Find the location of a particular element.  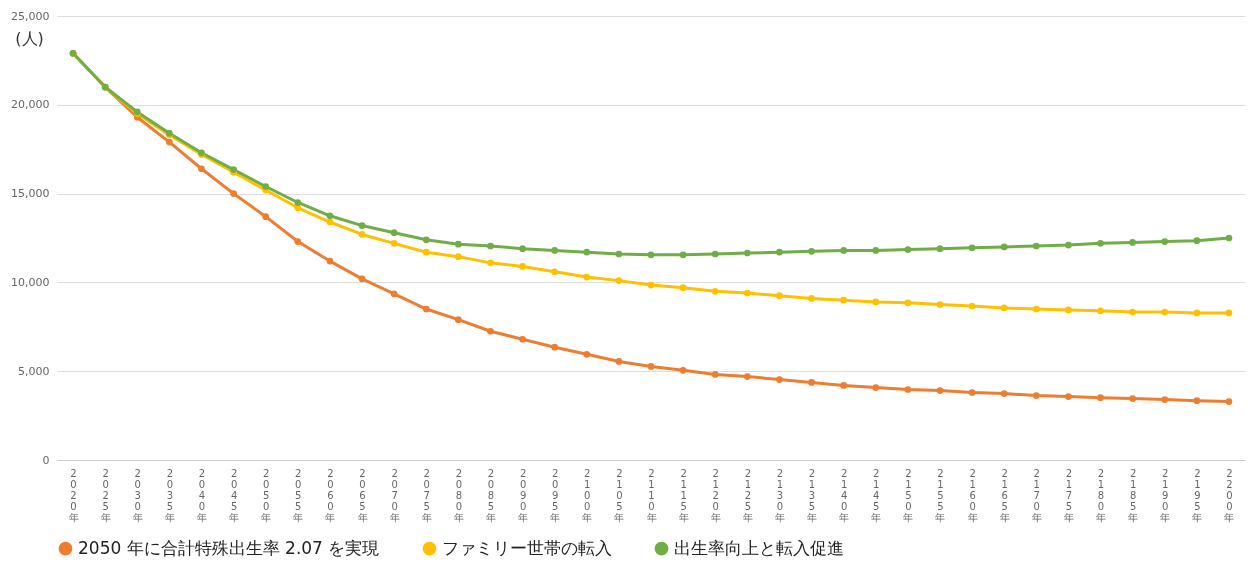

y-tick-label: 10,000 is located at coordinates (30, 282).